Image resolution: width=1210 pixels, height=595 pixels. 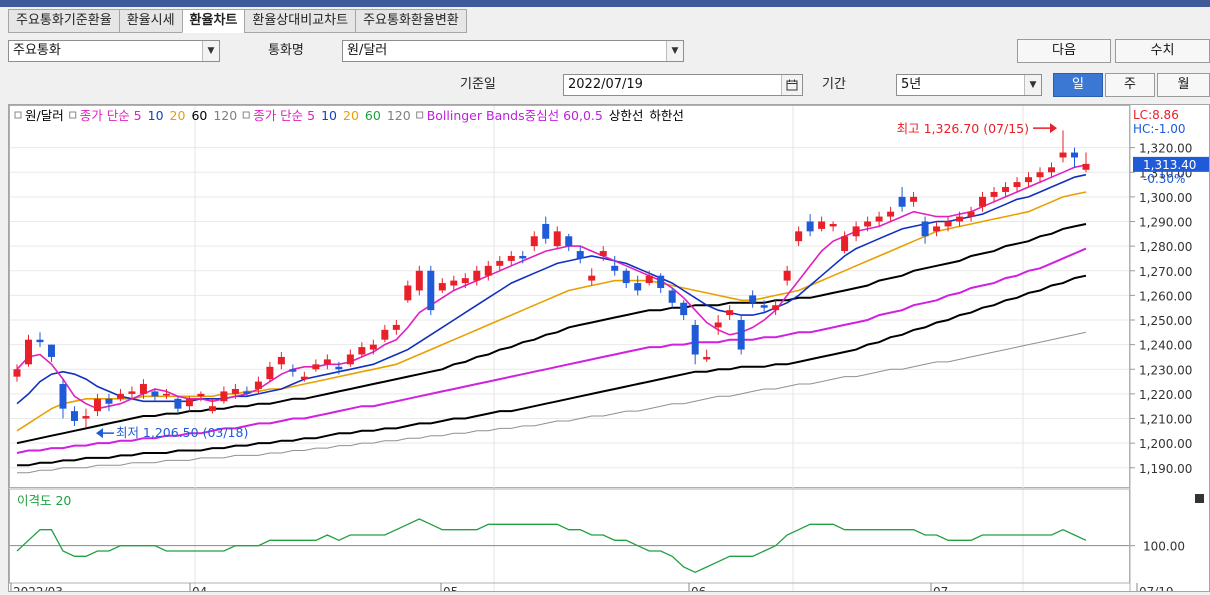 I want to click on category-select: 주요통화 ▼, so click(x=114, y=51).